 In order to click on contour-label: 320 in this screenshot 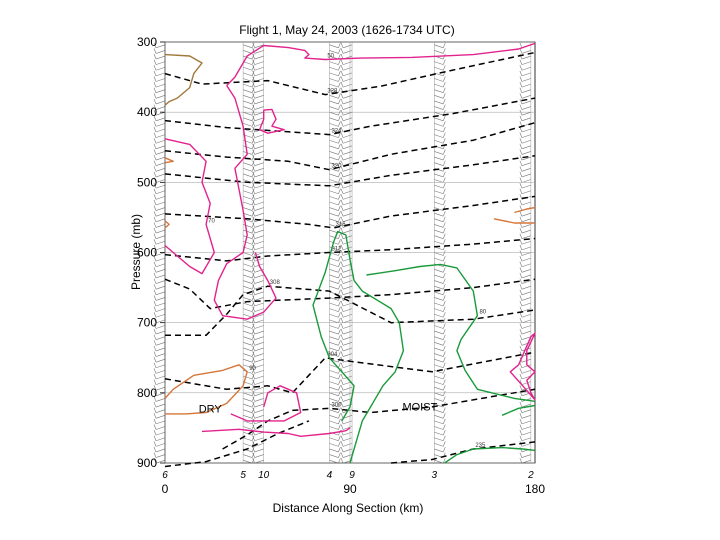, I will do `click(336, 167)`.